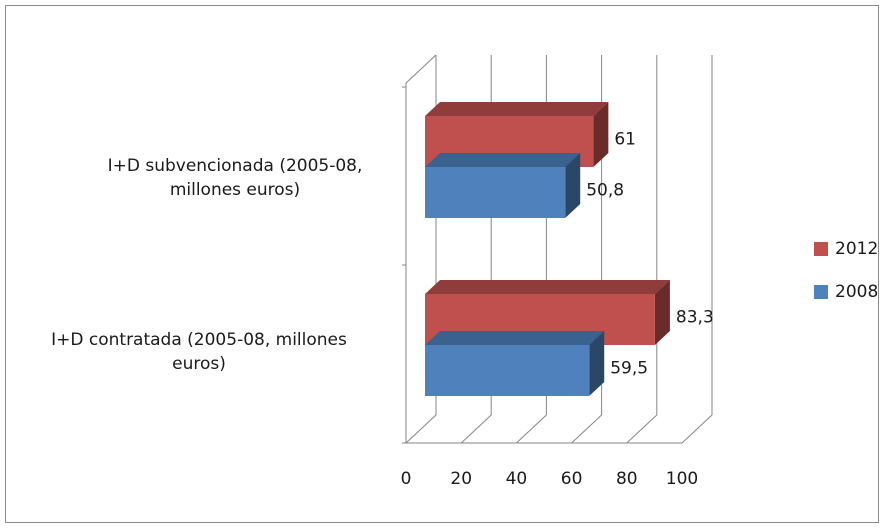  I want to click on side-wall-top-edge, so click(421, 69).